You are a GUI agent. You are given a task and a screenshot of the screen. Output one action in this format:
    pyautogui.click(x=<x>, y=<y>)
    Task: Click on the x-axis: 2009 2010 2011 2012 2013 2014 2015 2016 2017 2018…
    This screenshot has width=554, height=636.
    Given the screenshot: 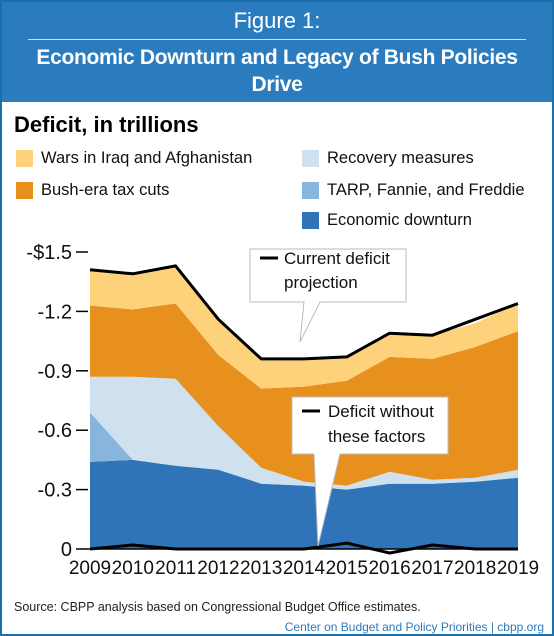 What is the action you would take?
    pyautogui.click(x=304, y=568)
    